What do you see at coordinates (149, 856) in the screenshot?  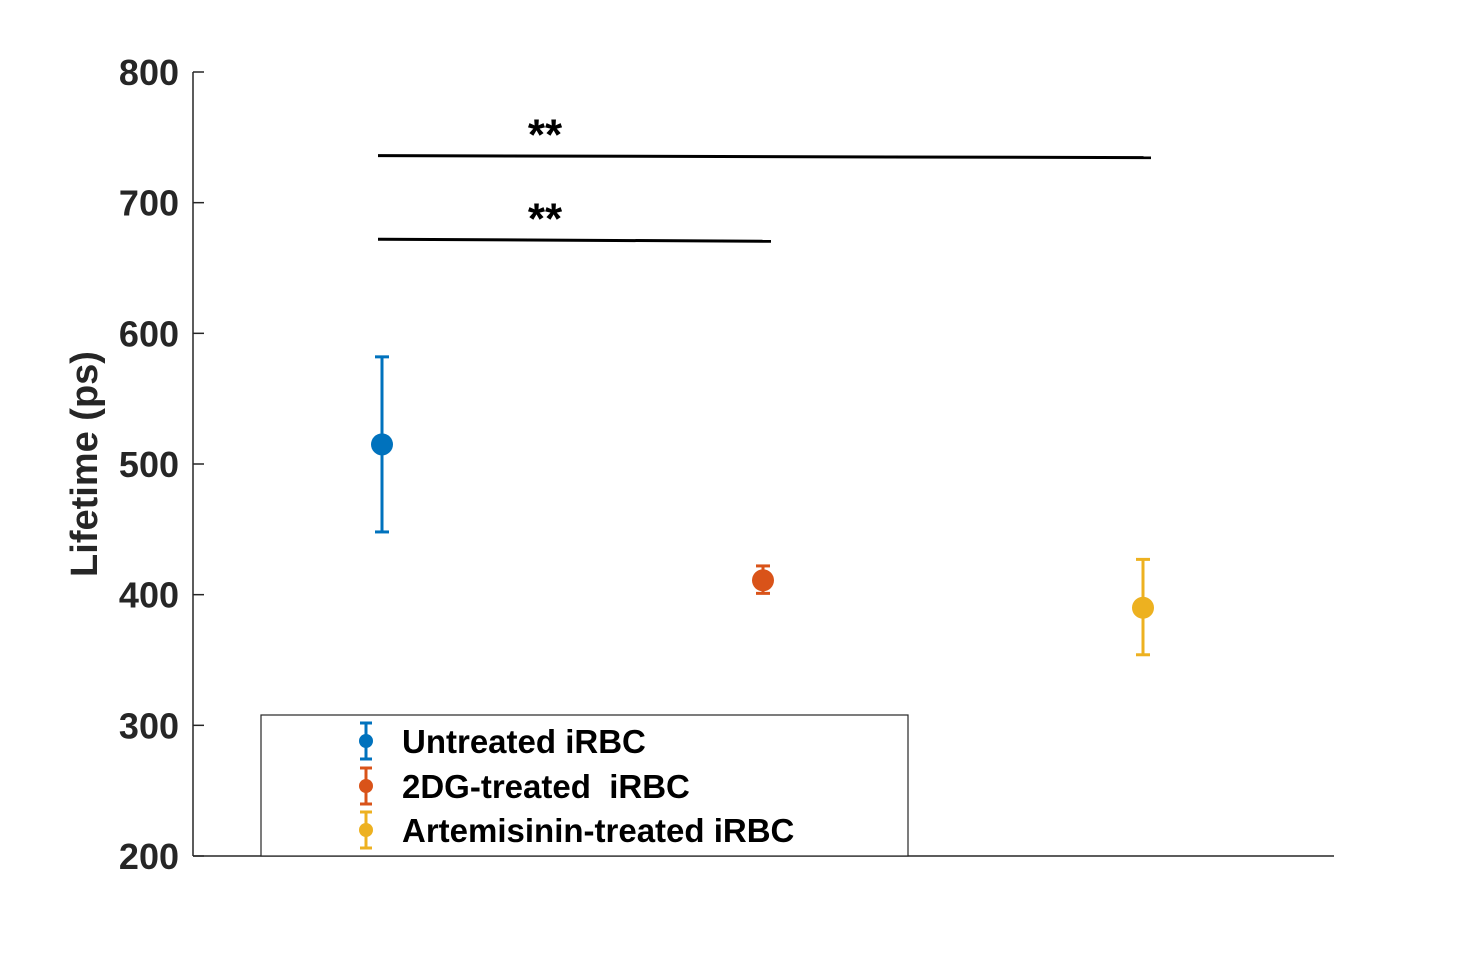 I see `y-tick-label: 200` at bounding box center [149, 856].